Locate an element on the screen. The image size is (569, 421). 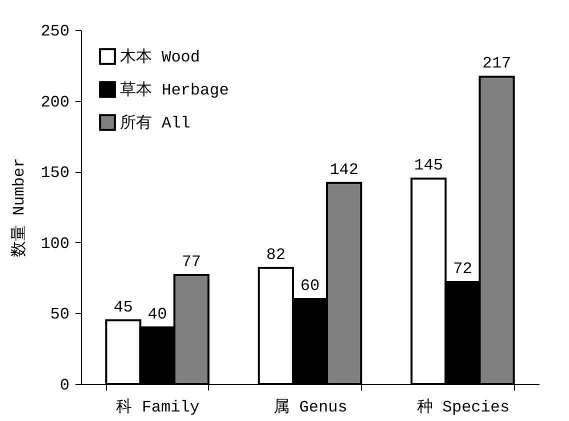
y-tick-label: 150 is located at coordinates (55, 173).